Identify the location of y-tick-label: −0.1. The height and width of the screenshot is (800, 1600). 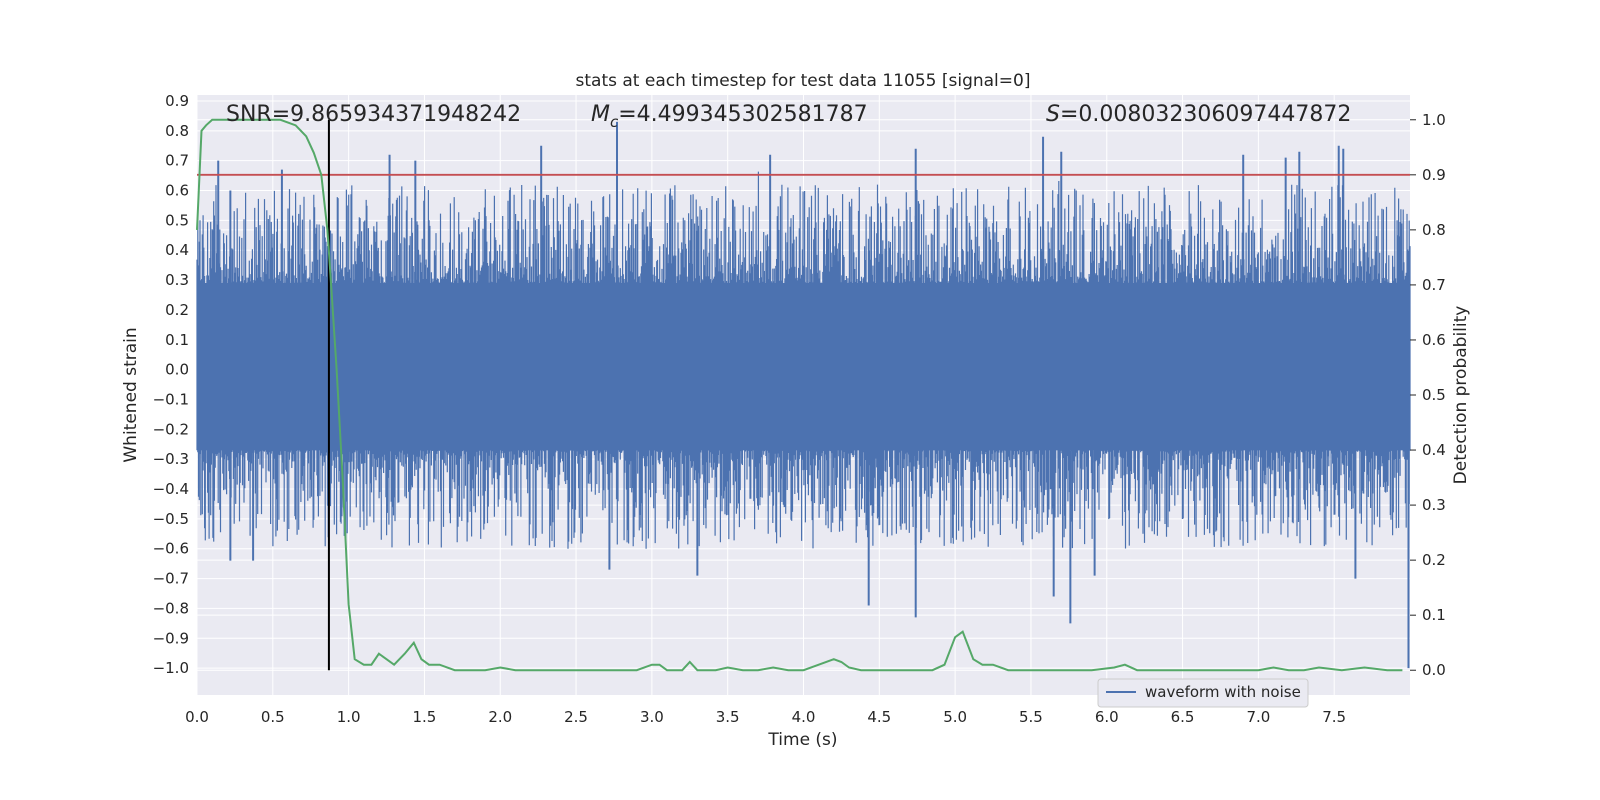
(171, 399).